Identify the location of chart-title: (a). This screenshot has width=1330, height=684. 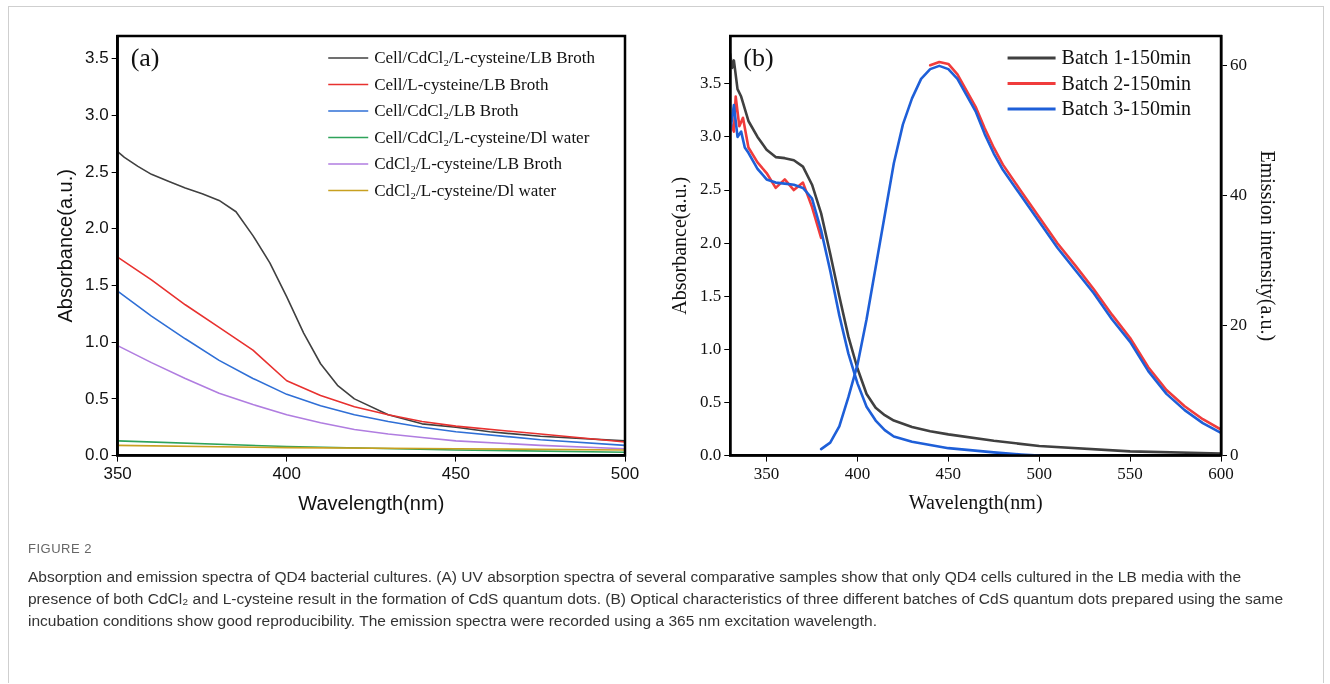
(145, 57).